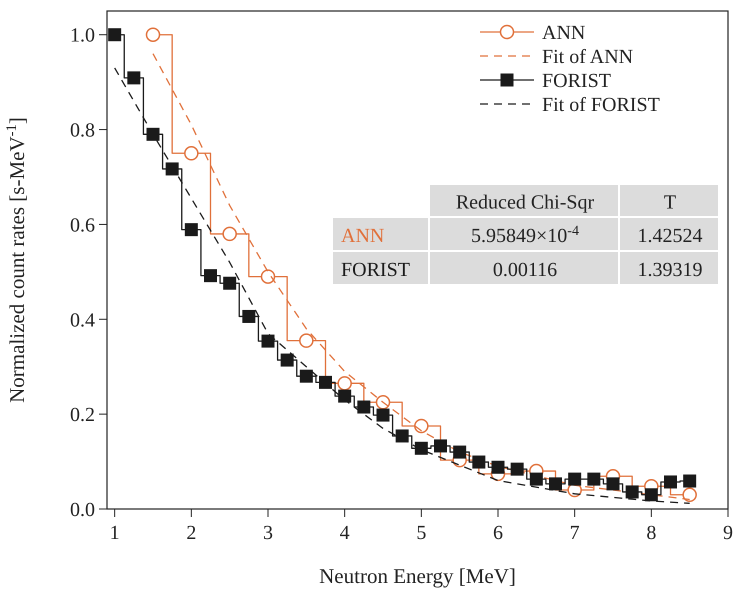  What do you see at coordinates (268, 533) in the screenshot?
I see `x-tick-label: 3` at bounding box center [268, 533].